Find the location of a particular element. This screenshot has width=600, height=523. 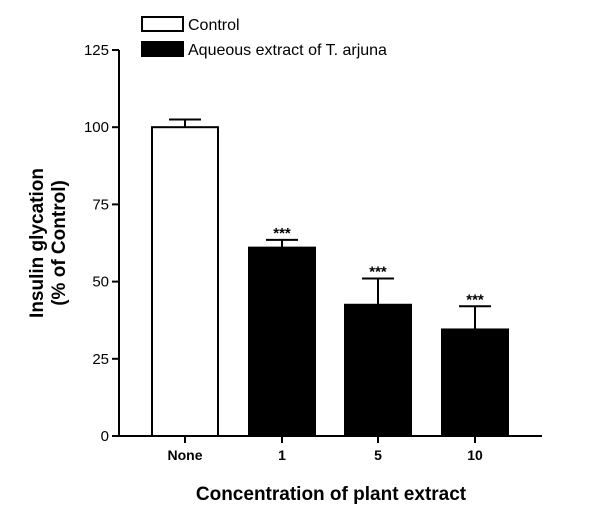

x-tick-label: 10 is located at coordinates (475, 455).